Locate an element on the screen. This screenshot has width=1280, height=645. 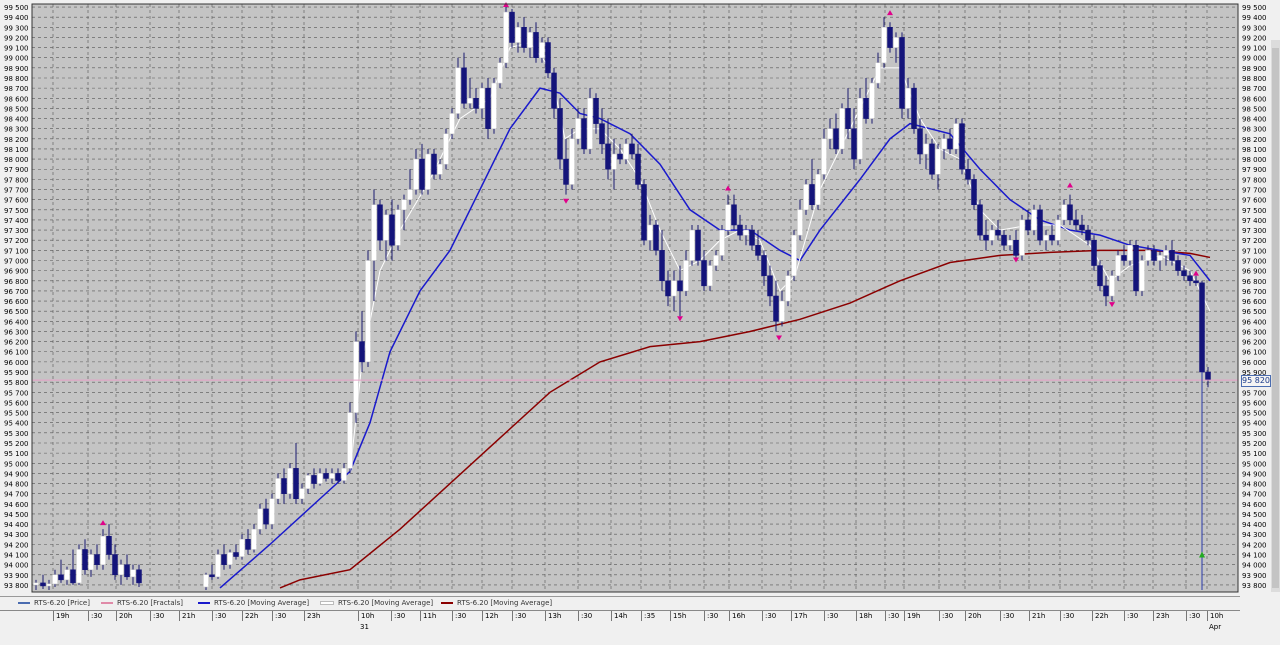
y-tick-label-right: 97 700 is located at coordinates (1254, 191).